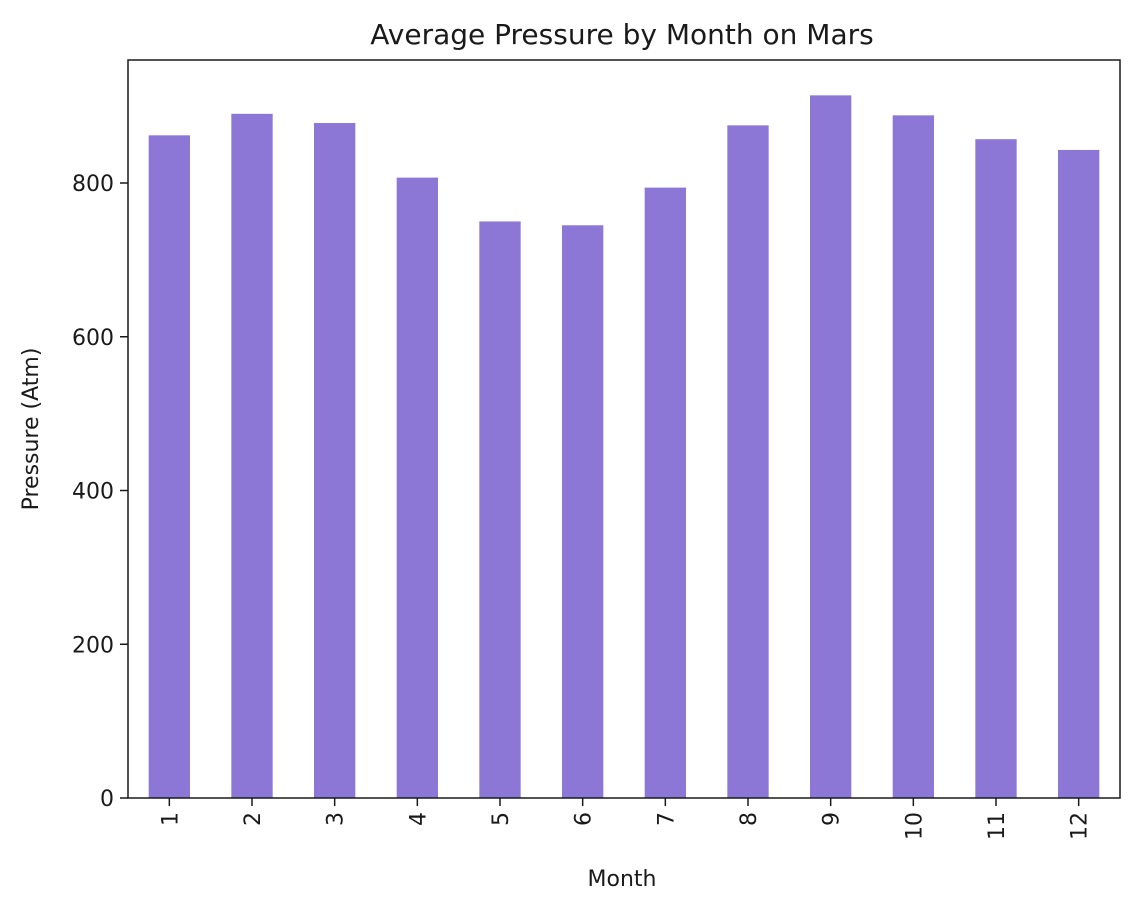 The width and height of the screenshot is (1136, 910). What do you see at coordinates (336, 819) in the screenshot?
I see `x-tick-label: 3` at bounding box center [336, 819].